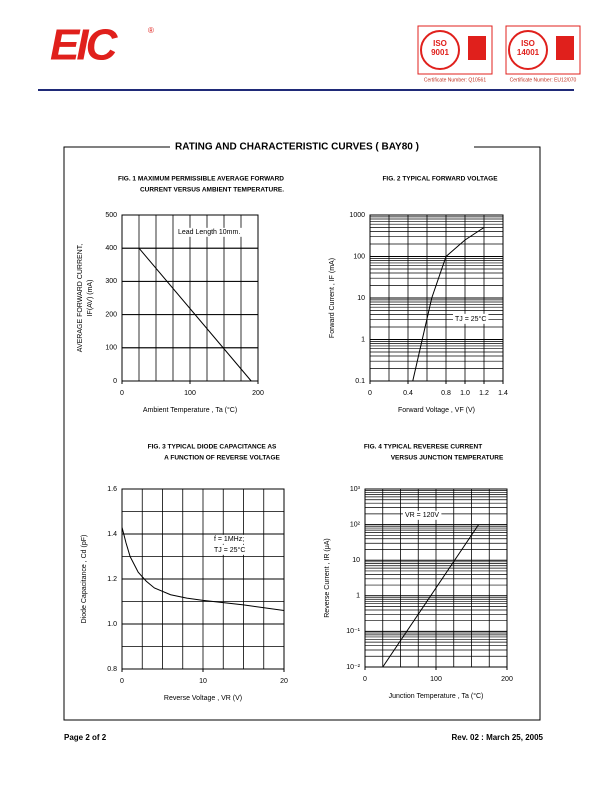 This screenshot has height=797, width=612. I want to click on badge-cert: Certificate Number: EU12/070, so click(543, 80).